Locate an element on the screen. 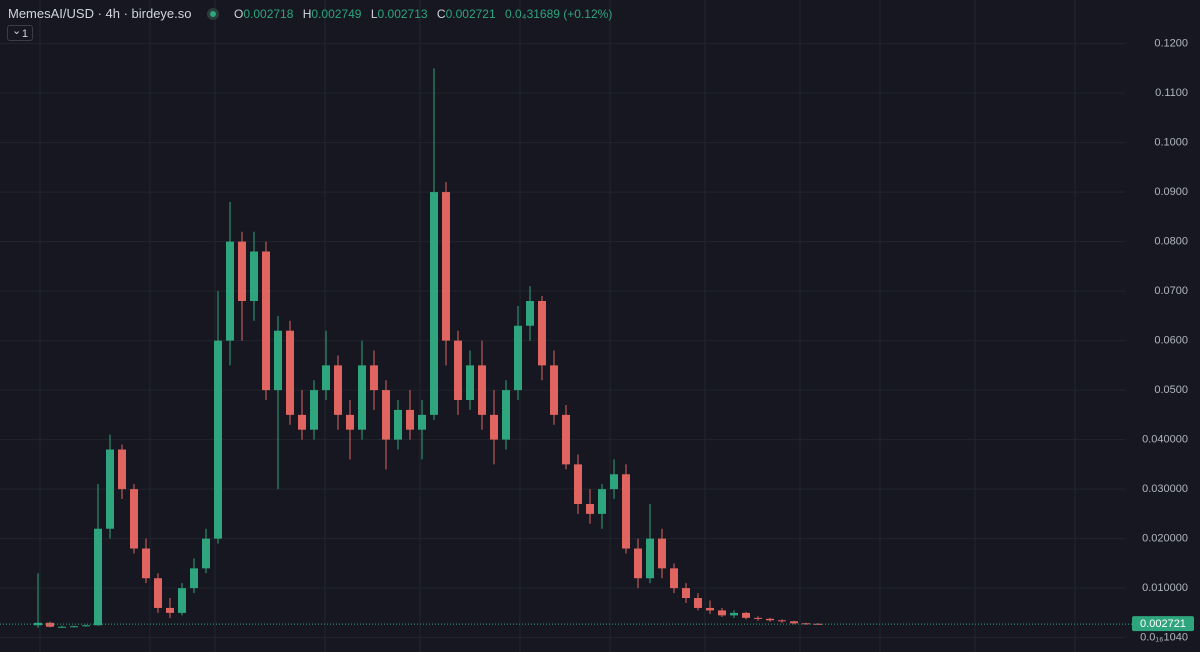 Image resolution: width=1200 pixels, height=652 pixels. y-tick-label: 0.0500 is located at coordinates (1171, 390).